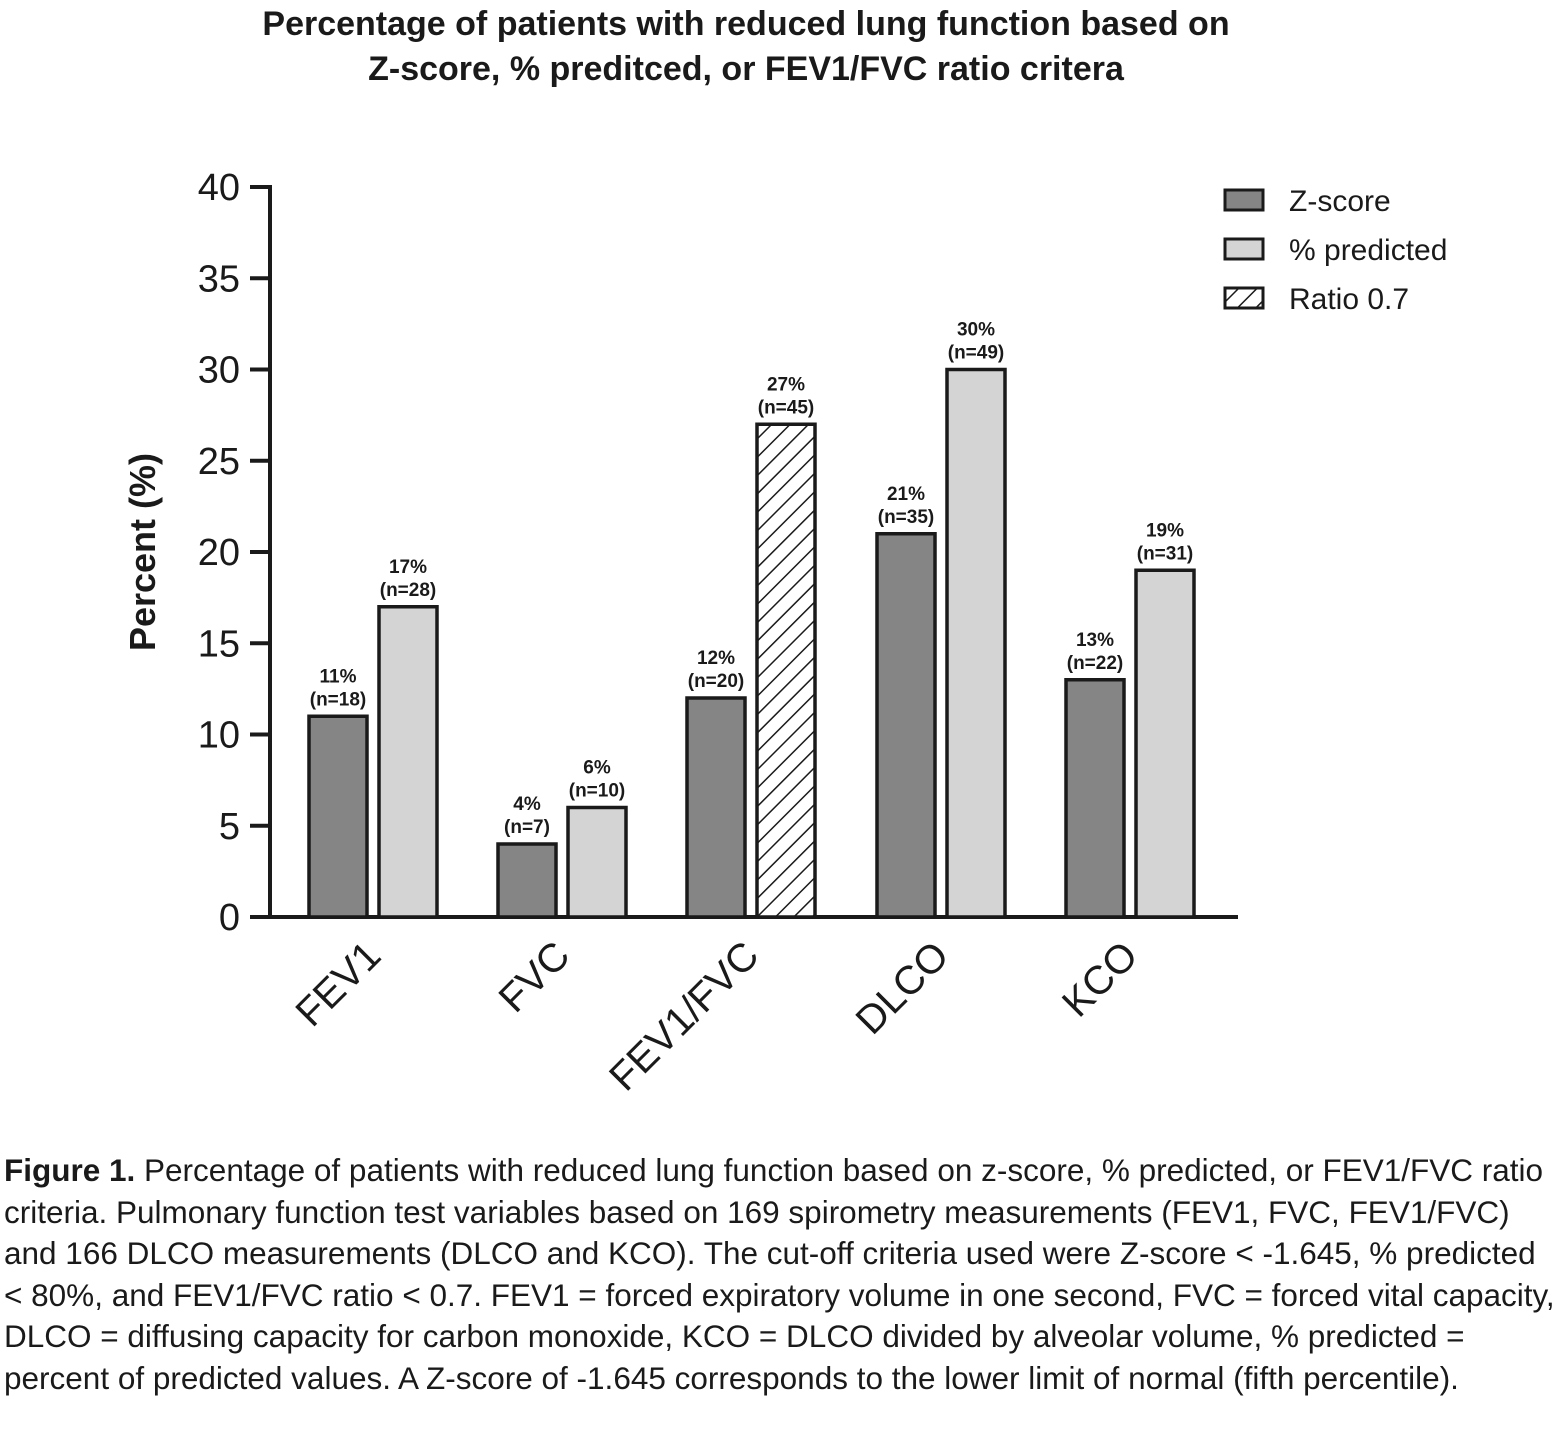 This screenshot has width=1560, height=1445. What do you see at coordinates (219, 644) in the screenshot?
I see `y-tick-label: 15` at bounding box center [219, 644].